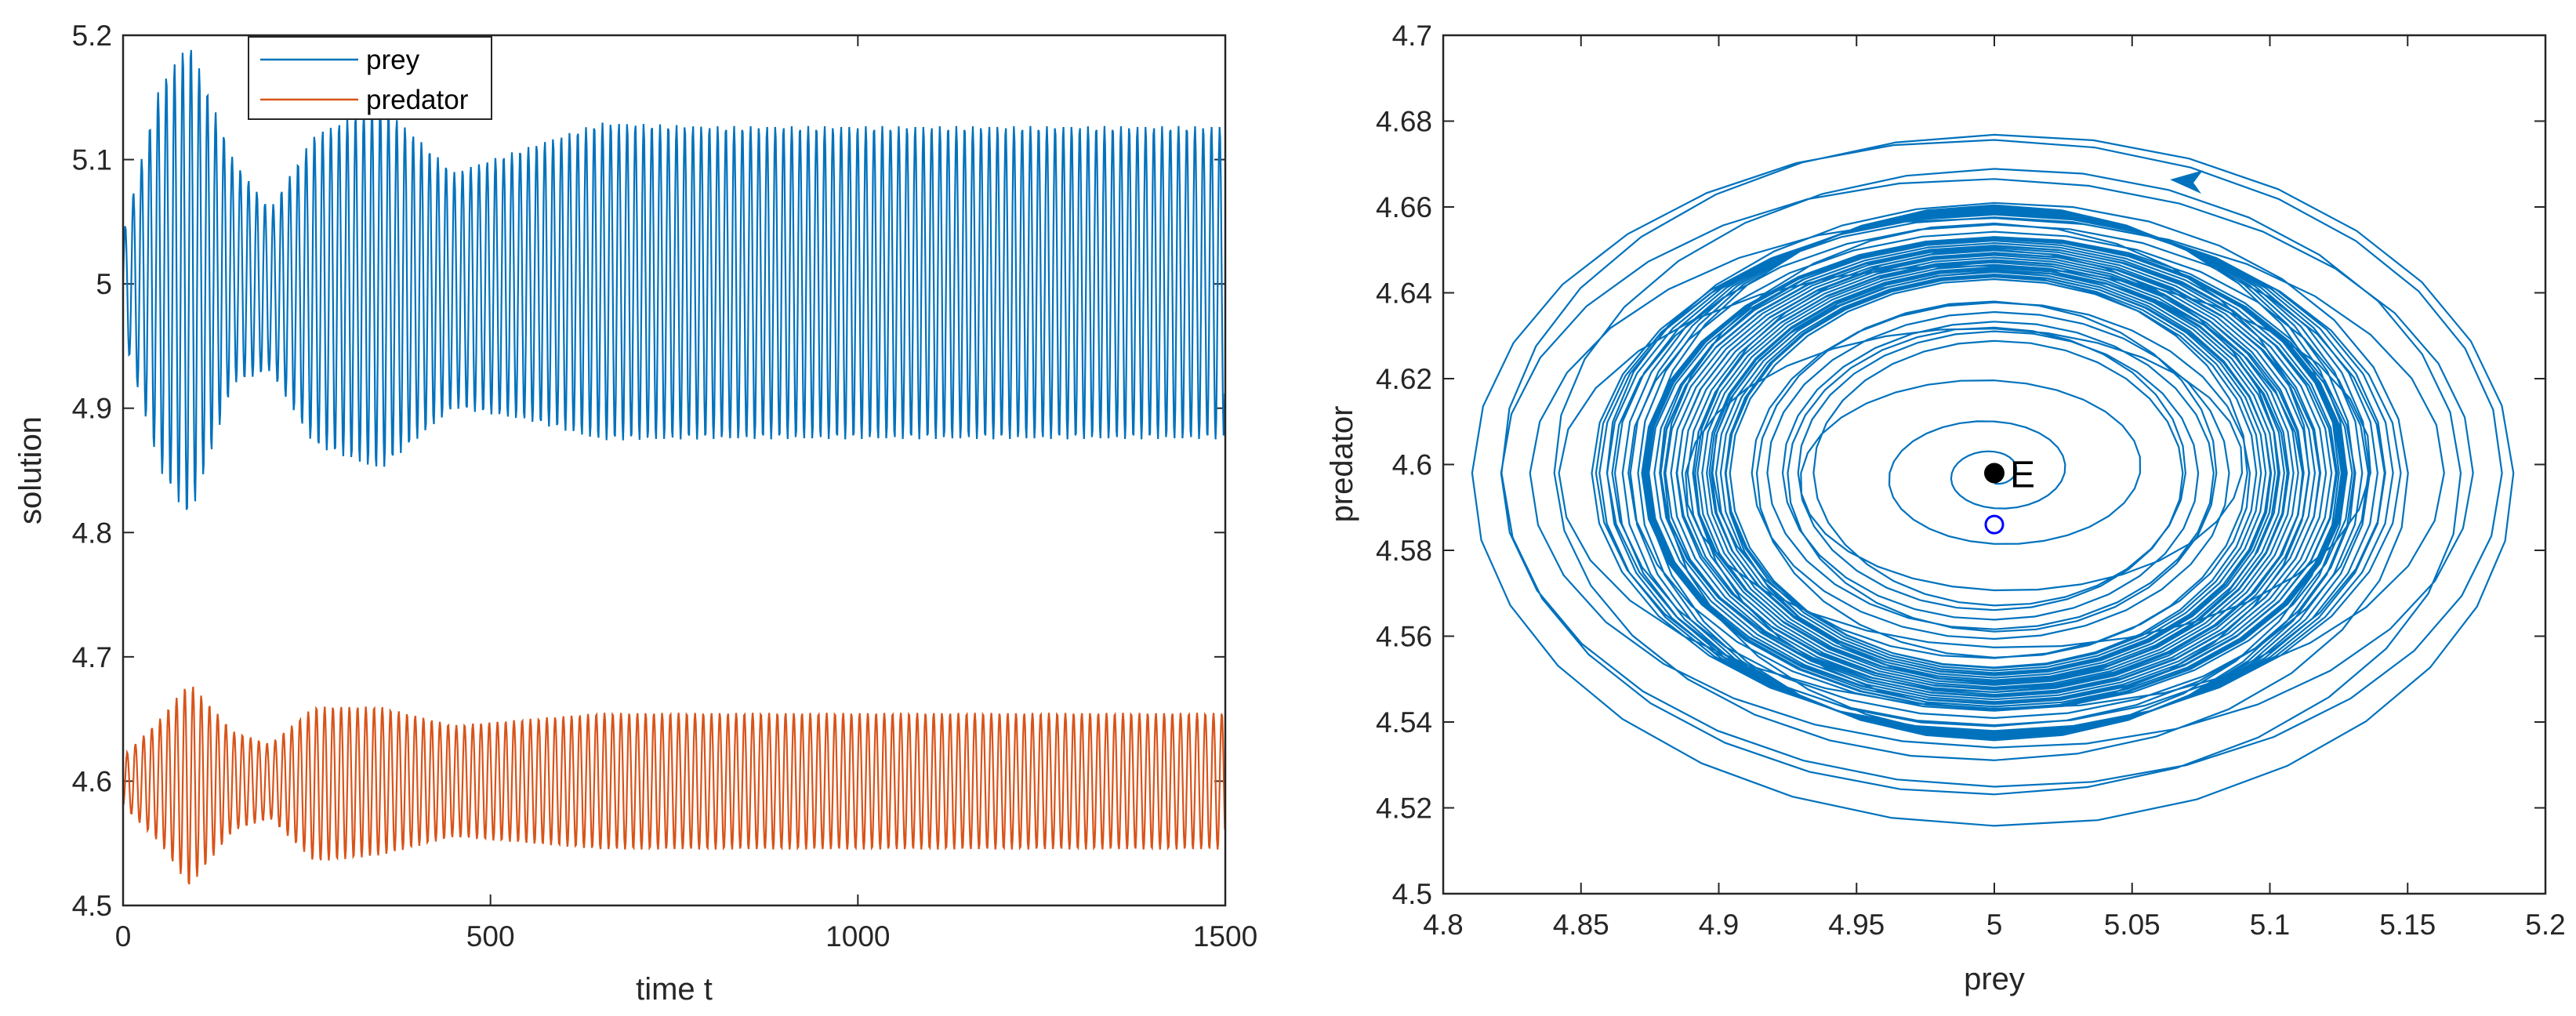 This screenshot has height=1016, width=2576. What do you see at coordinates (1581, 925) in the screenshot?
I see `pp-x-tick-label: 4.85` at bounding box center [1581, 925].